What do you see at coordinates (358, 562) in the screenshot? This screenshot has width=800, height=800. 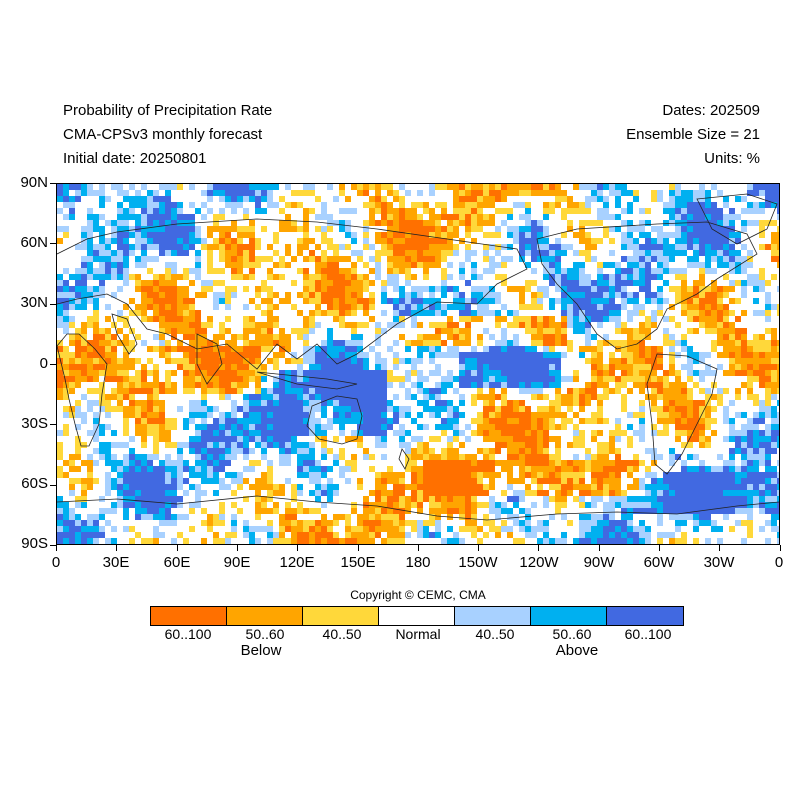 I see `lon-label: 150E` at bounding box center [358, 562].